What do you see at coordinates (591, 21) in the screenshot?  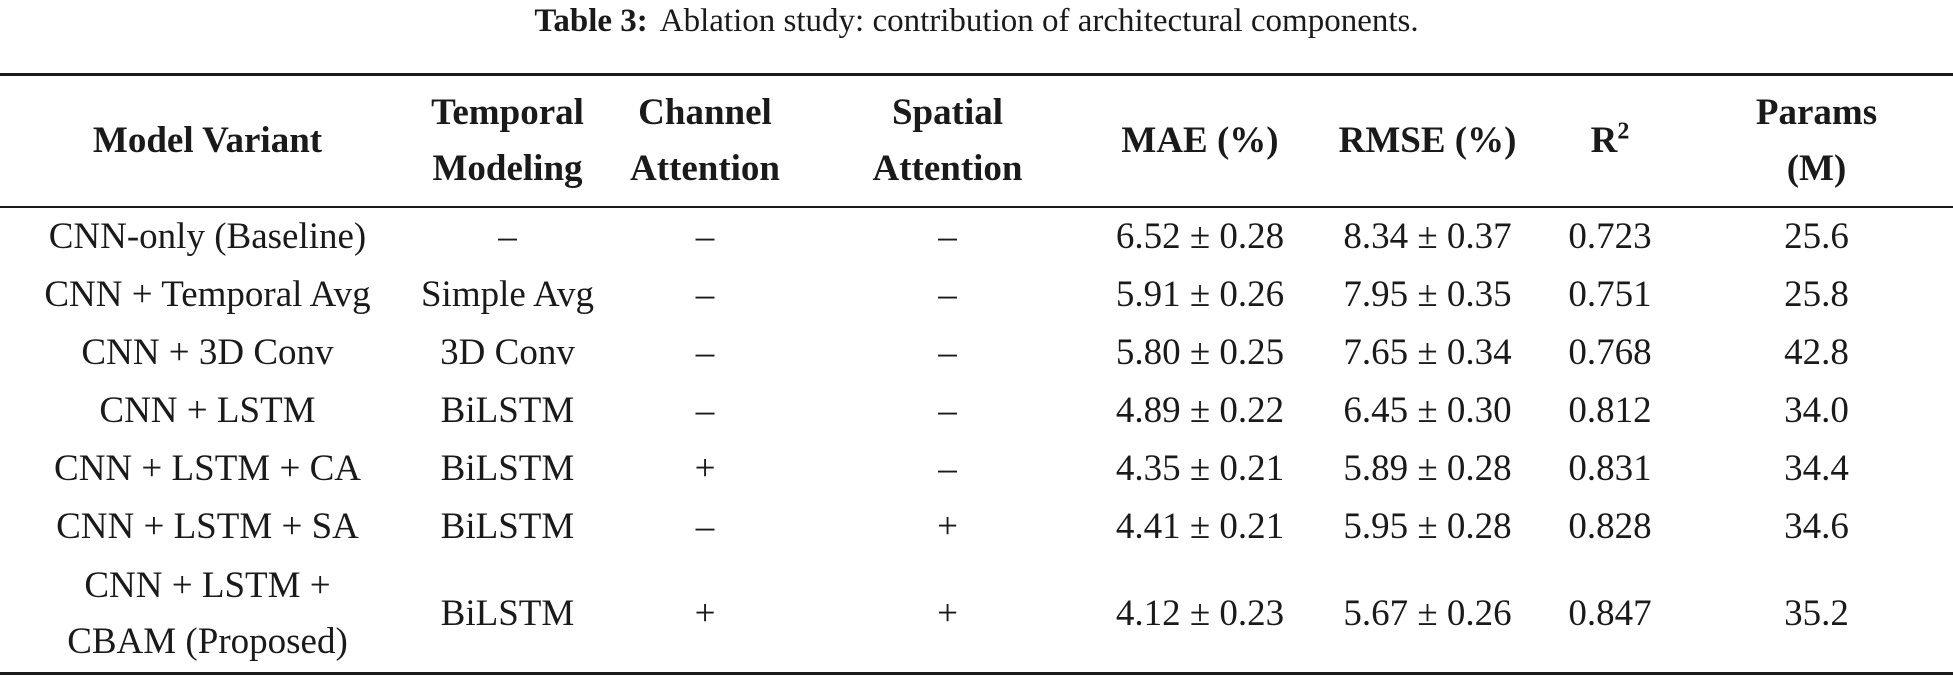 I see `caption-label: Table 3:` at bounding box center [591, 21].